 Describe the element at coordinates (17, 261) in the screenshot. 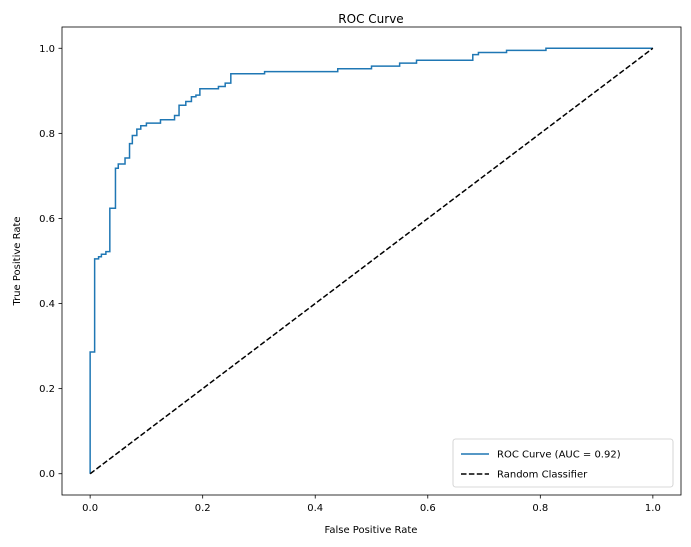

I see `y-axis-label: True Positive Rate` at that location.